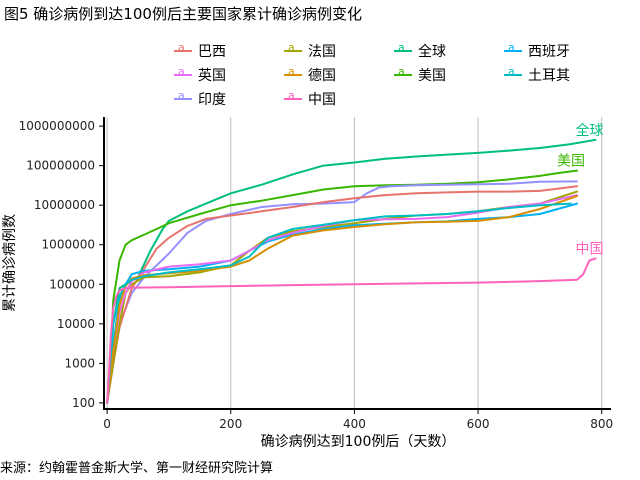  I want to click on legend-label: 全球, so click(432, 51).